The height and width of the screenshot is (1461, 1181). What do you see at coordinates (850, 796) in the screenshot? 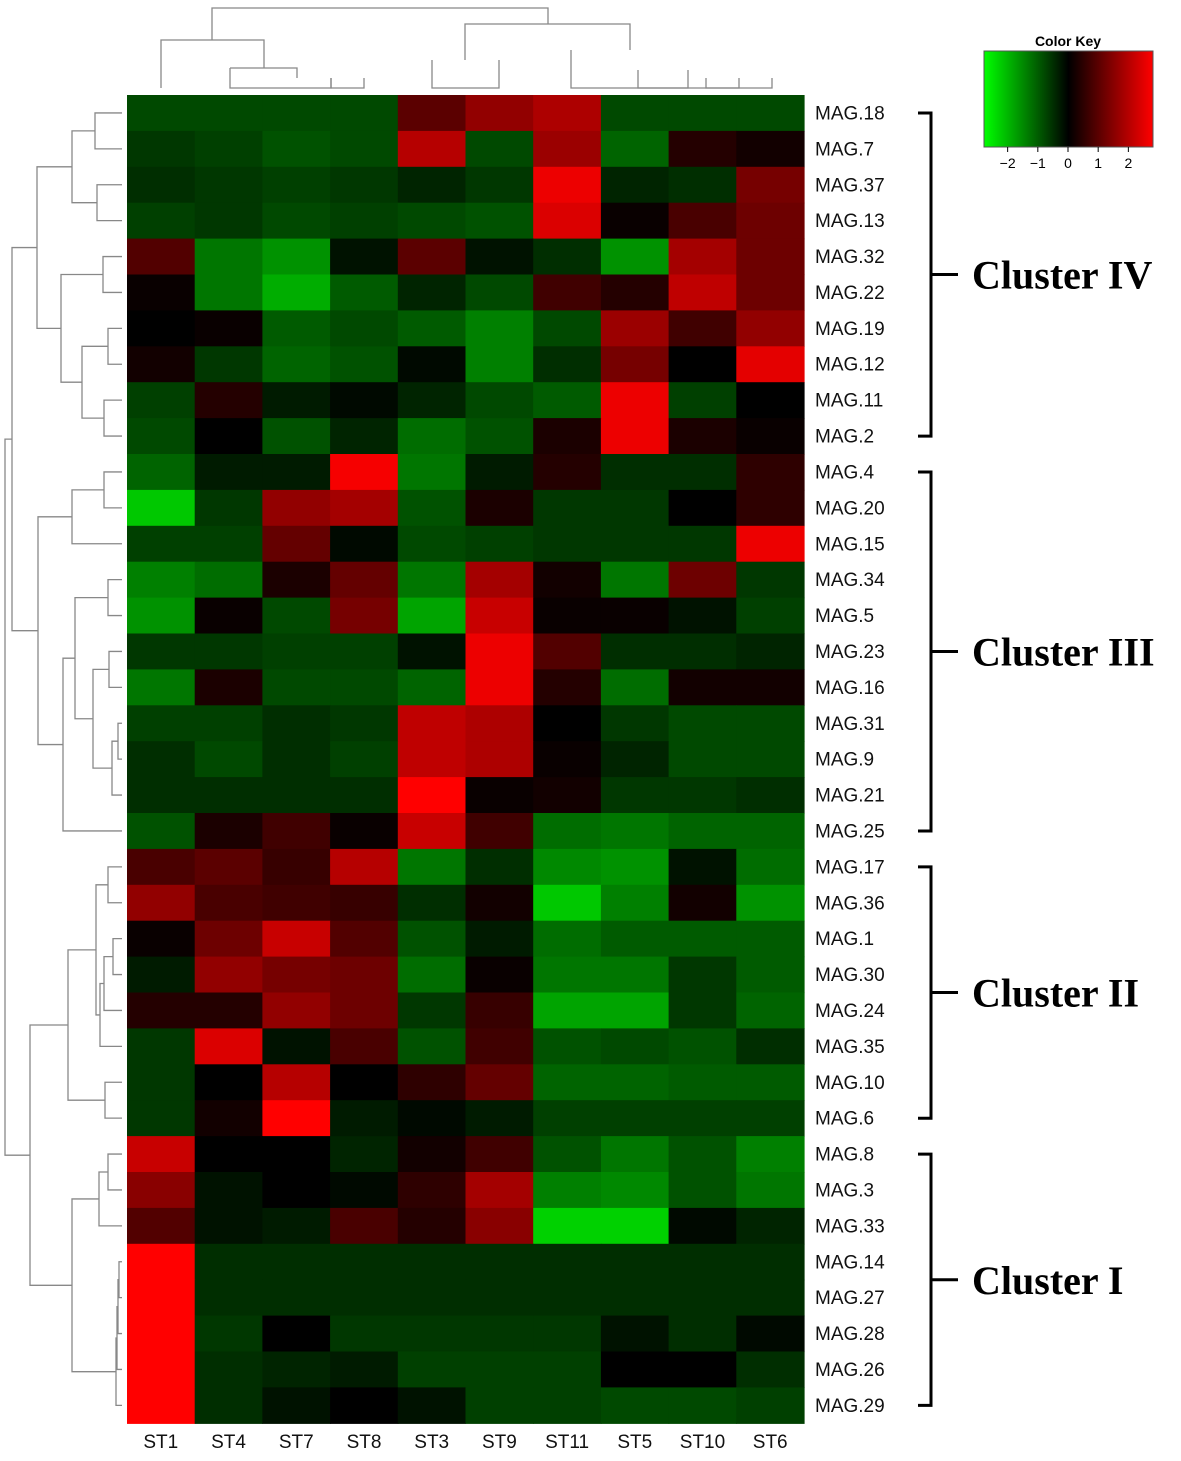
I see `row-label: MAG.21` at bounding box center [850, 796].